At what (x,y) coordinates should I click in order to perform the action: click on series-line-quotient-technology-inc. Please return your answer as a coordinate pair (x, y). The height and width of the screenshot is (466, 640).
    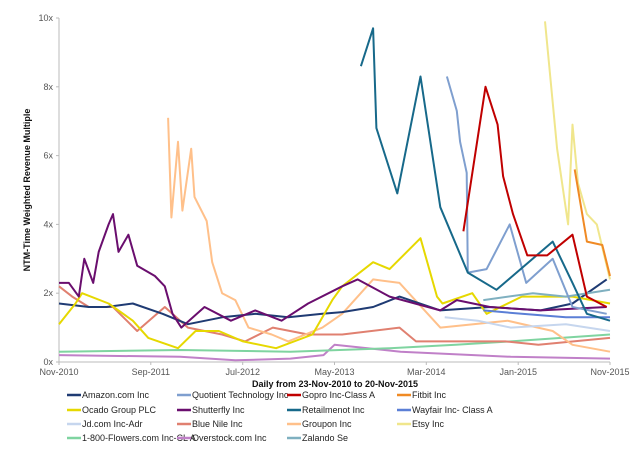
    Looking at the image, I should click on (526, 195).